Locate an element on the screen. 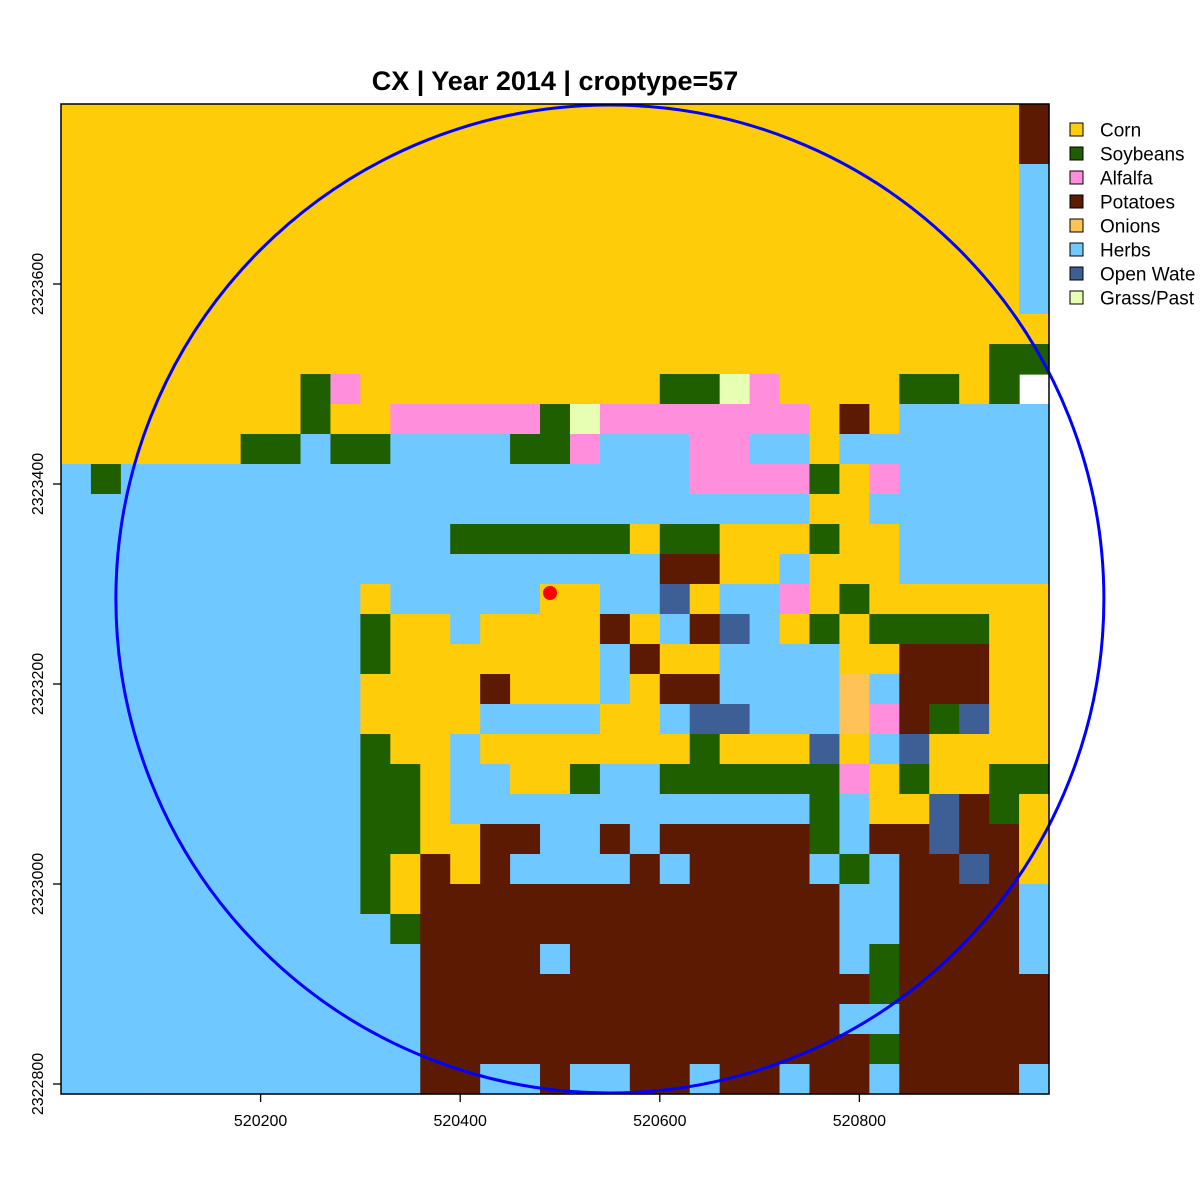  chart-title: CX | Year 2014 | croptype=57 is located at coordinates (555, 81).